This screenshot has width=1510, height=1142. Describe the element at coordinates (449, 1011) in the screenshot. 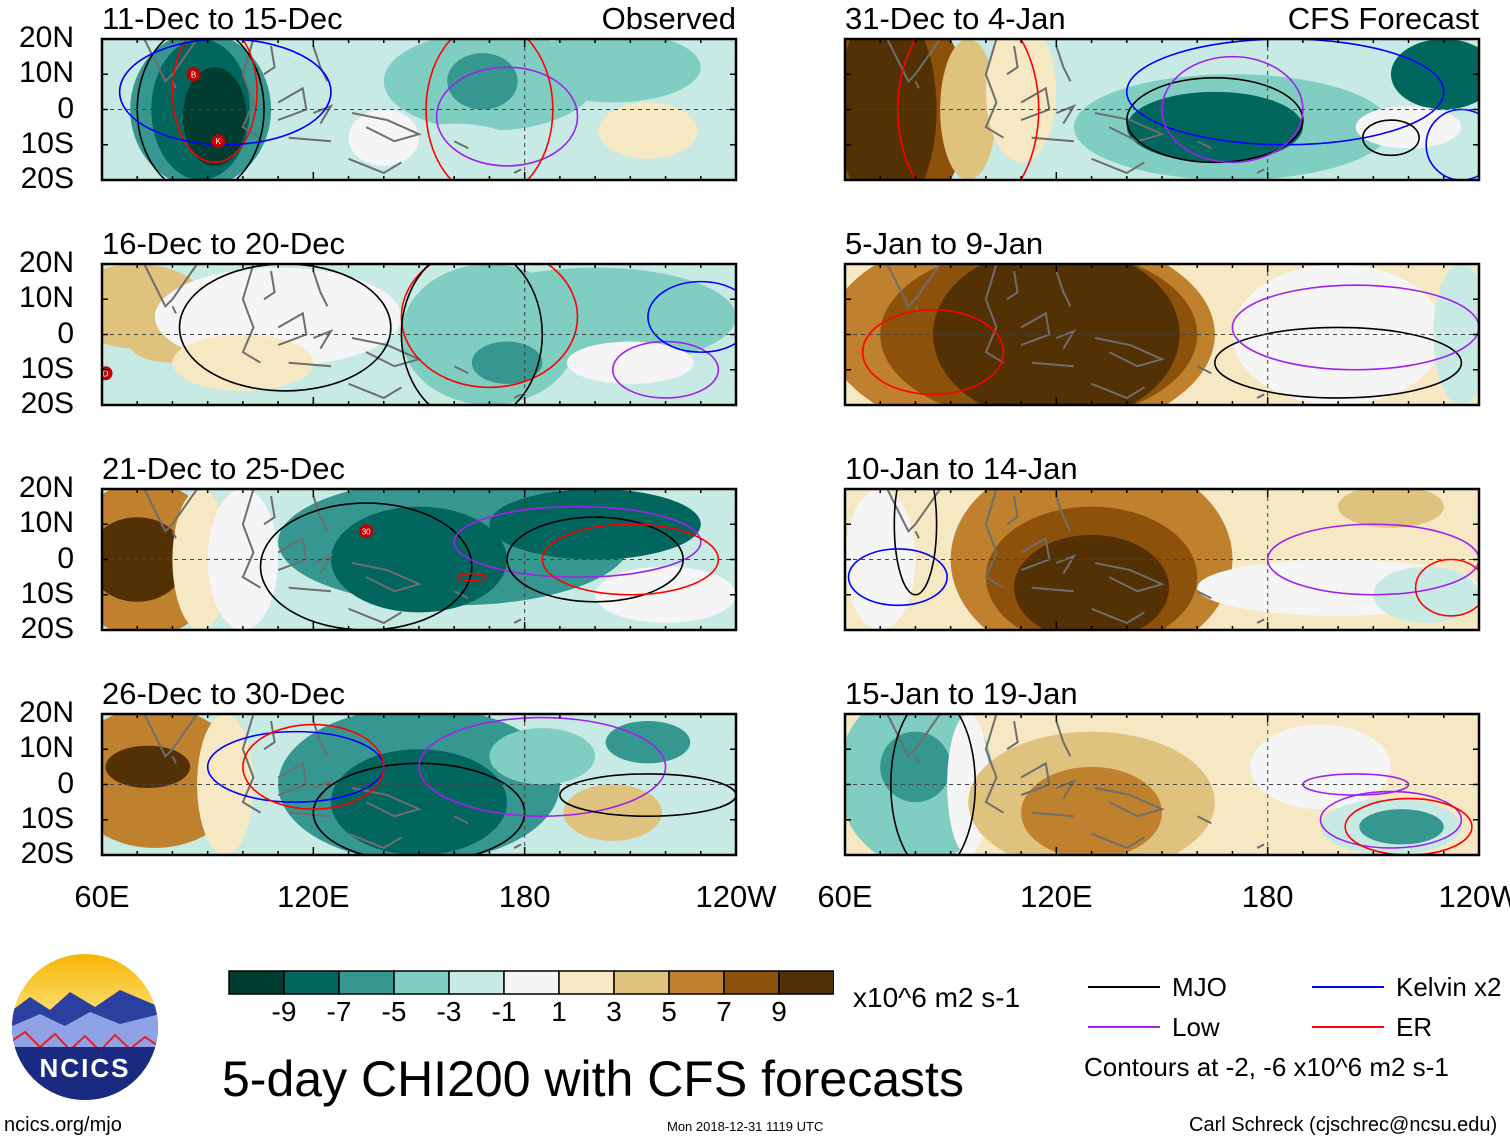

I see `colorbar-tick-label: -3` at that location.